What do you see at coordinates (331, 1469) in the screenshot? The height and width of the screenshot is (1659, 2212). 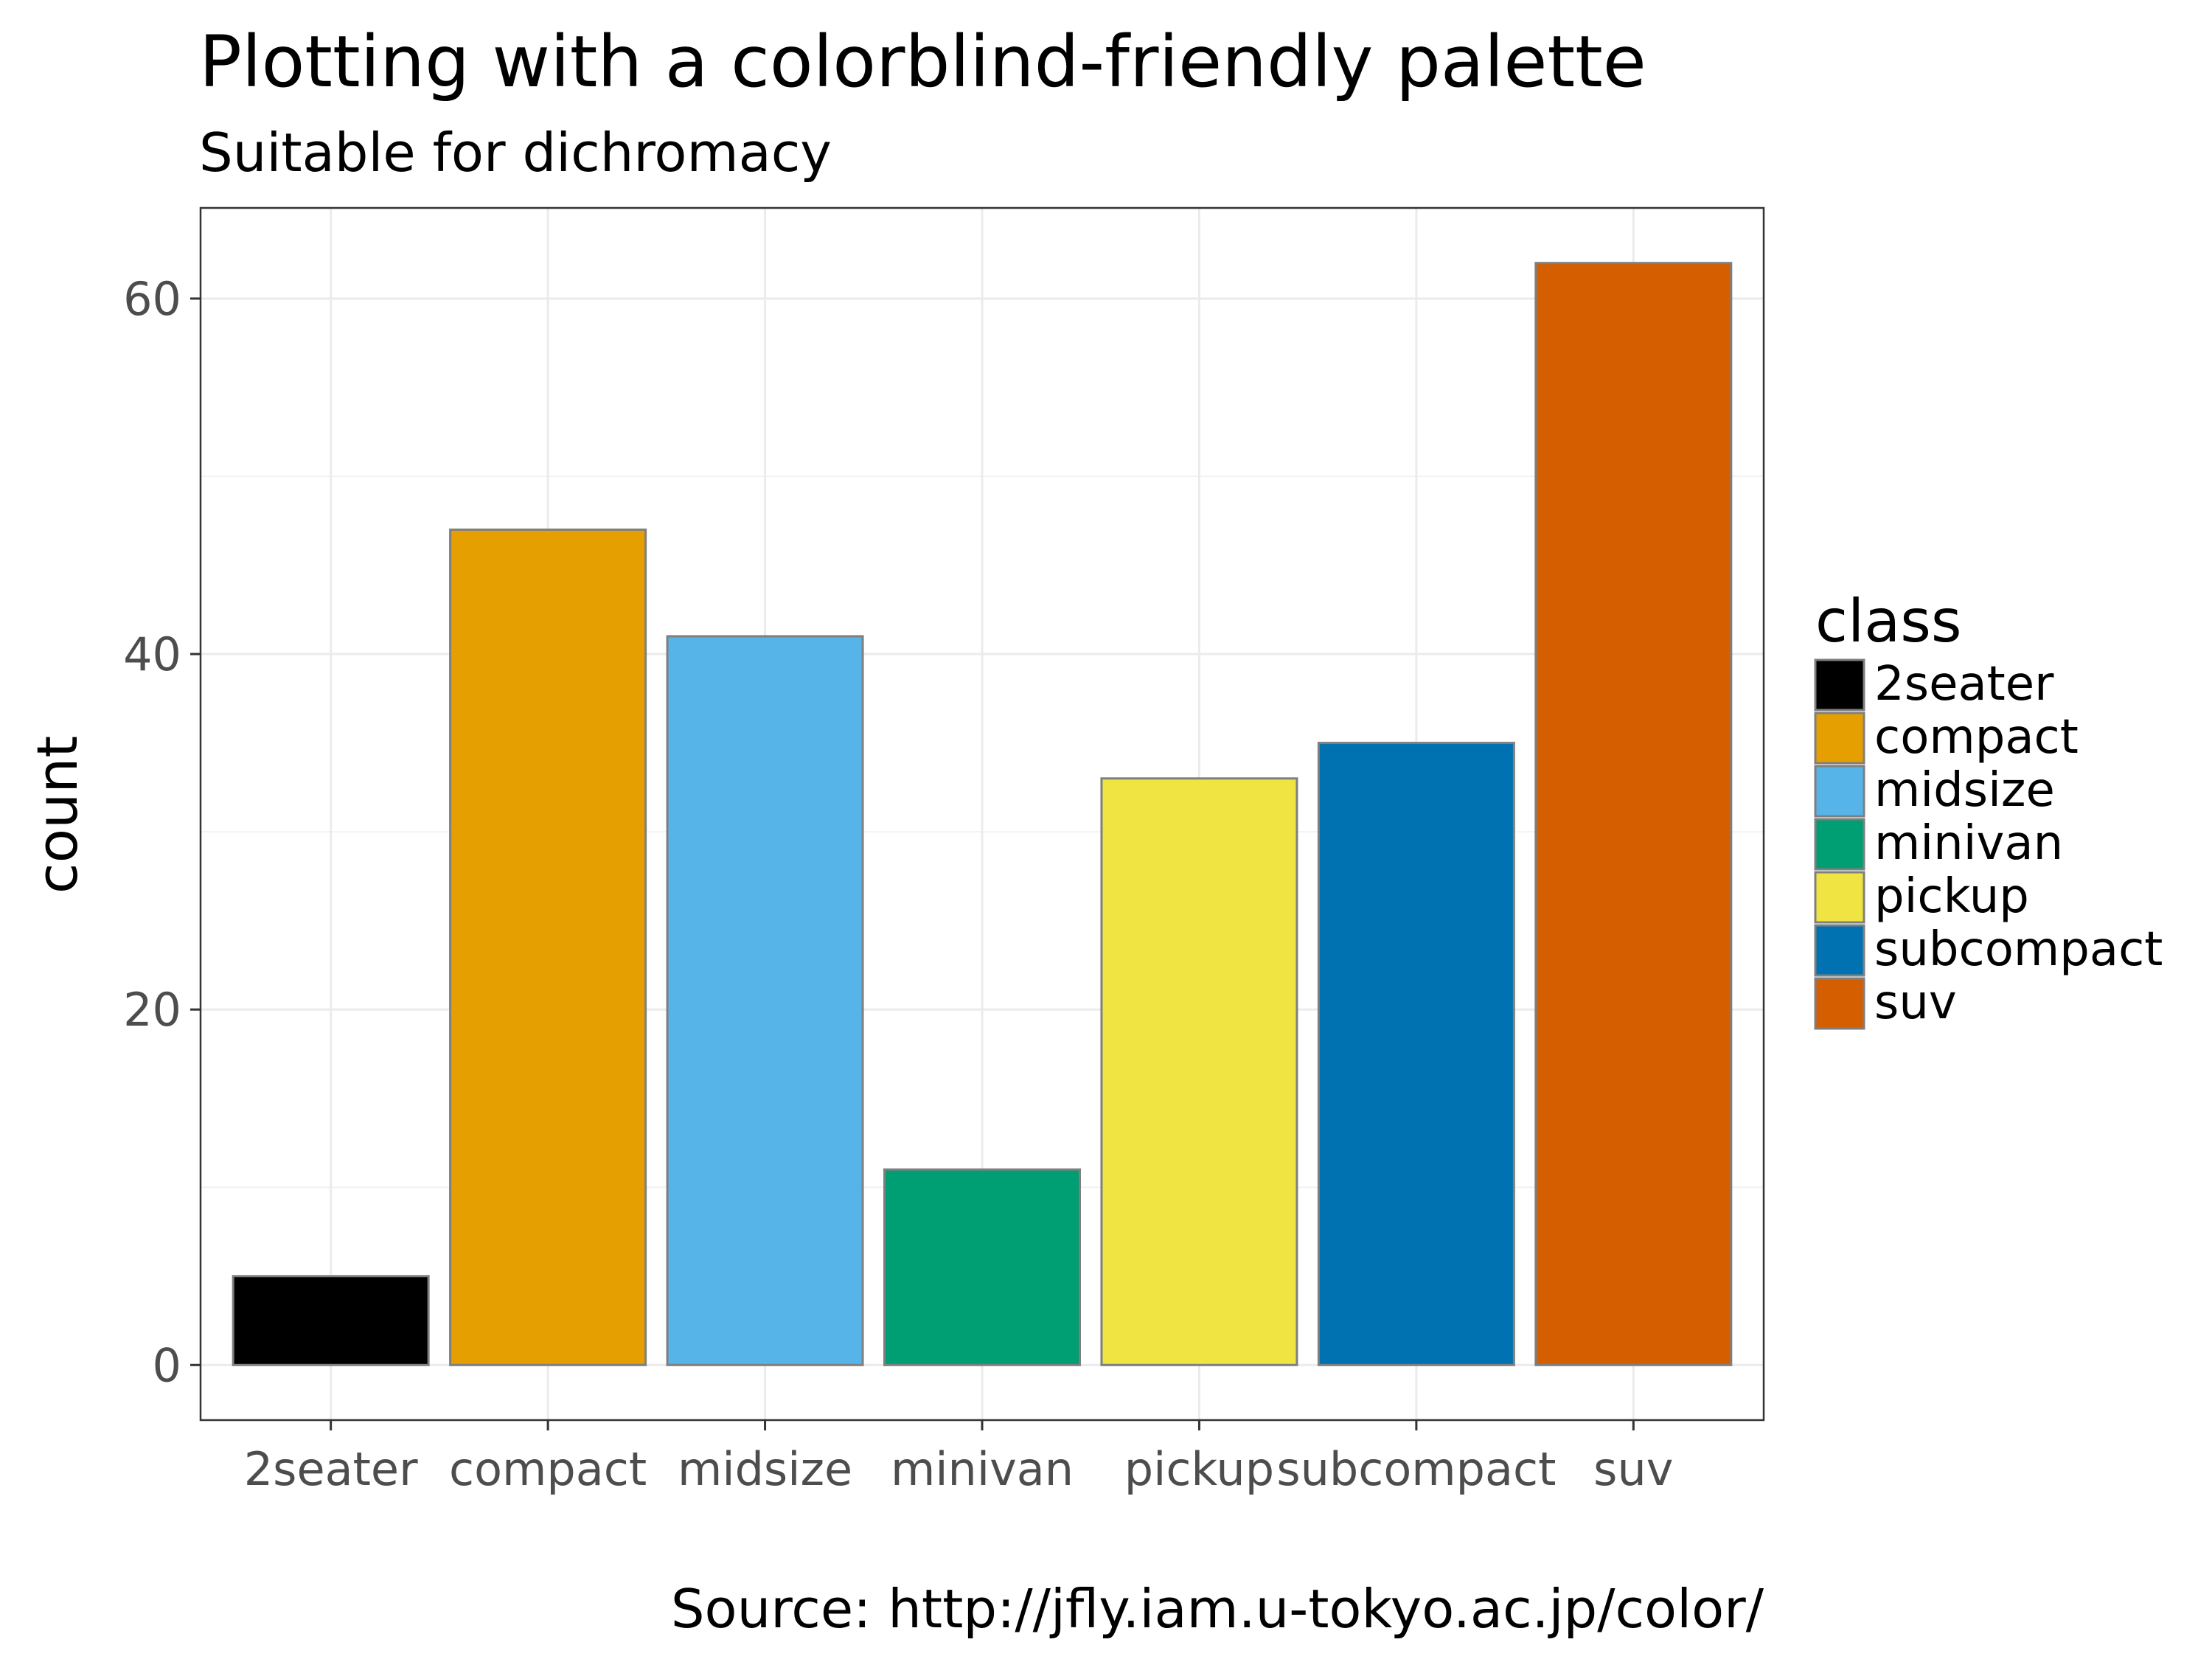 I see `x-tick-label: 2seater` at bounding box center [331, 1469].